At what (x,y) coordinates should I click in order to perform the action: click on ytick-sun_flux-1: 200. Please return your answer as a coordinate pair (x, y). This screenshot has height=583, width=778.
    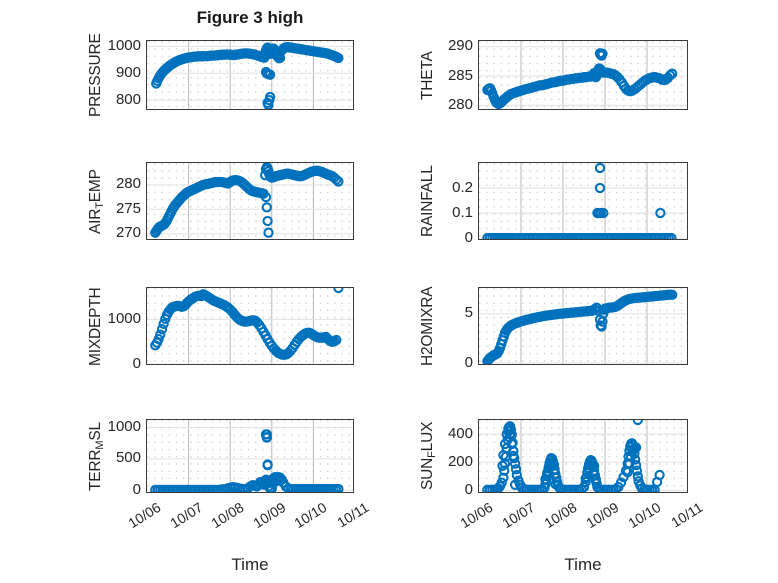
    Looking at the image, I should click on (460, 461).